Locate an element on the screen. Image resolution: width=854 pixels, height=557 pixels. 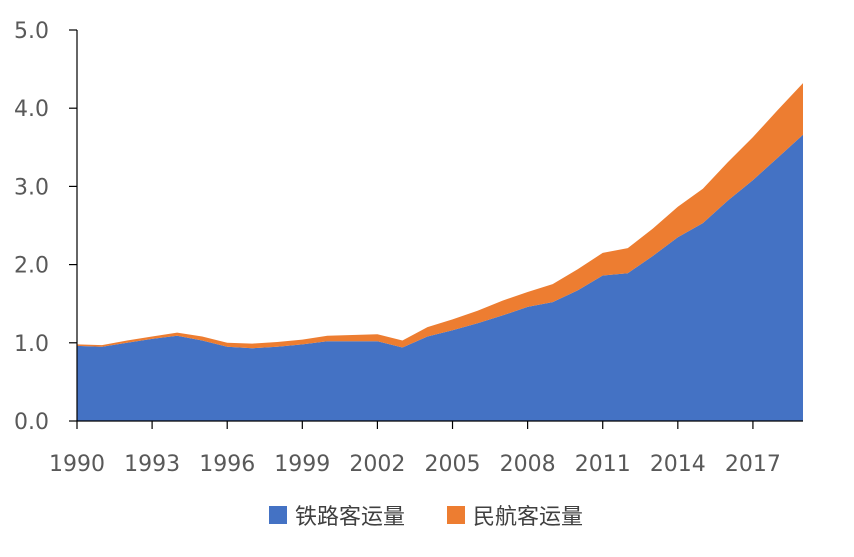
x-tick-label: 1990 is located at coordinates (77, 464).